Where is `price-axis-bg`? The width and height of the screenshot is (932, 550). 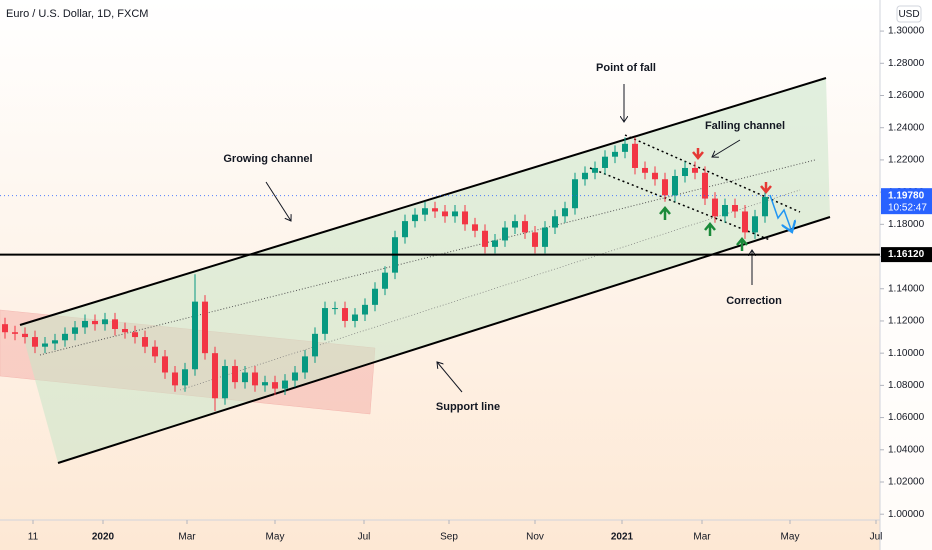 price-axis-bg is located at coordinates (906, 275).